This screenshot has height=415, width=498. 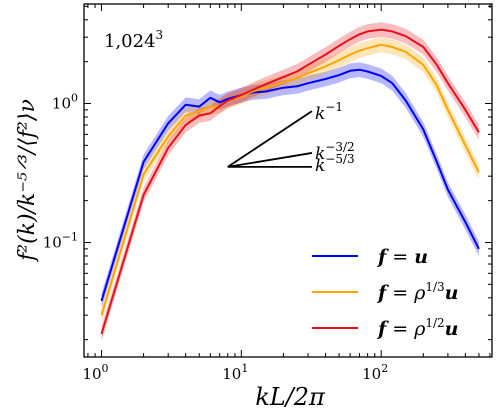 I want to click on legend: f = u f = ρ1/3u f = ρ1/2u, so click(x=385, y=293).